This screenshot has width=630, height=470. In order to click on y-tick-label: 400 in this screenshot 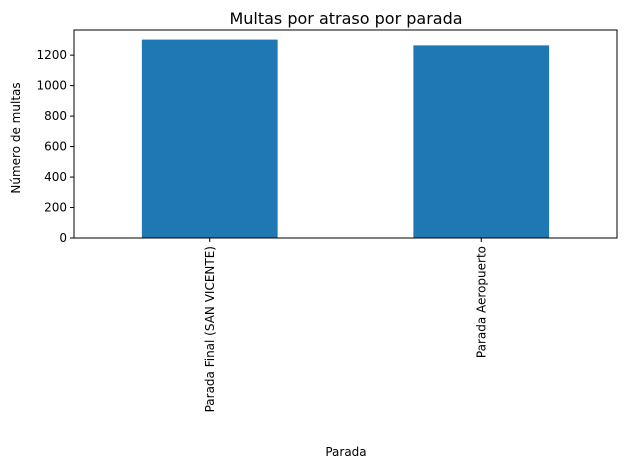, I will do `click(55, 177)`.